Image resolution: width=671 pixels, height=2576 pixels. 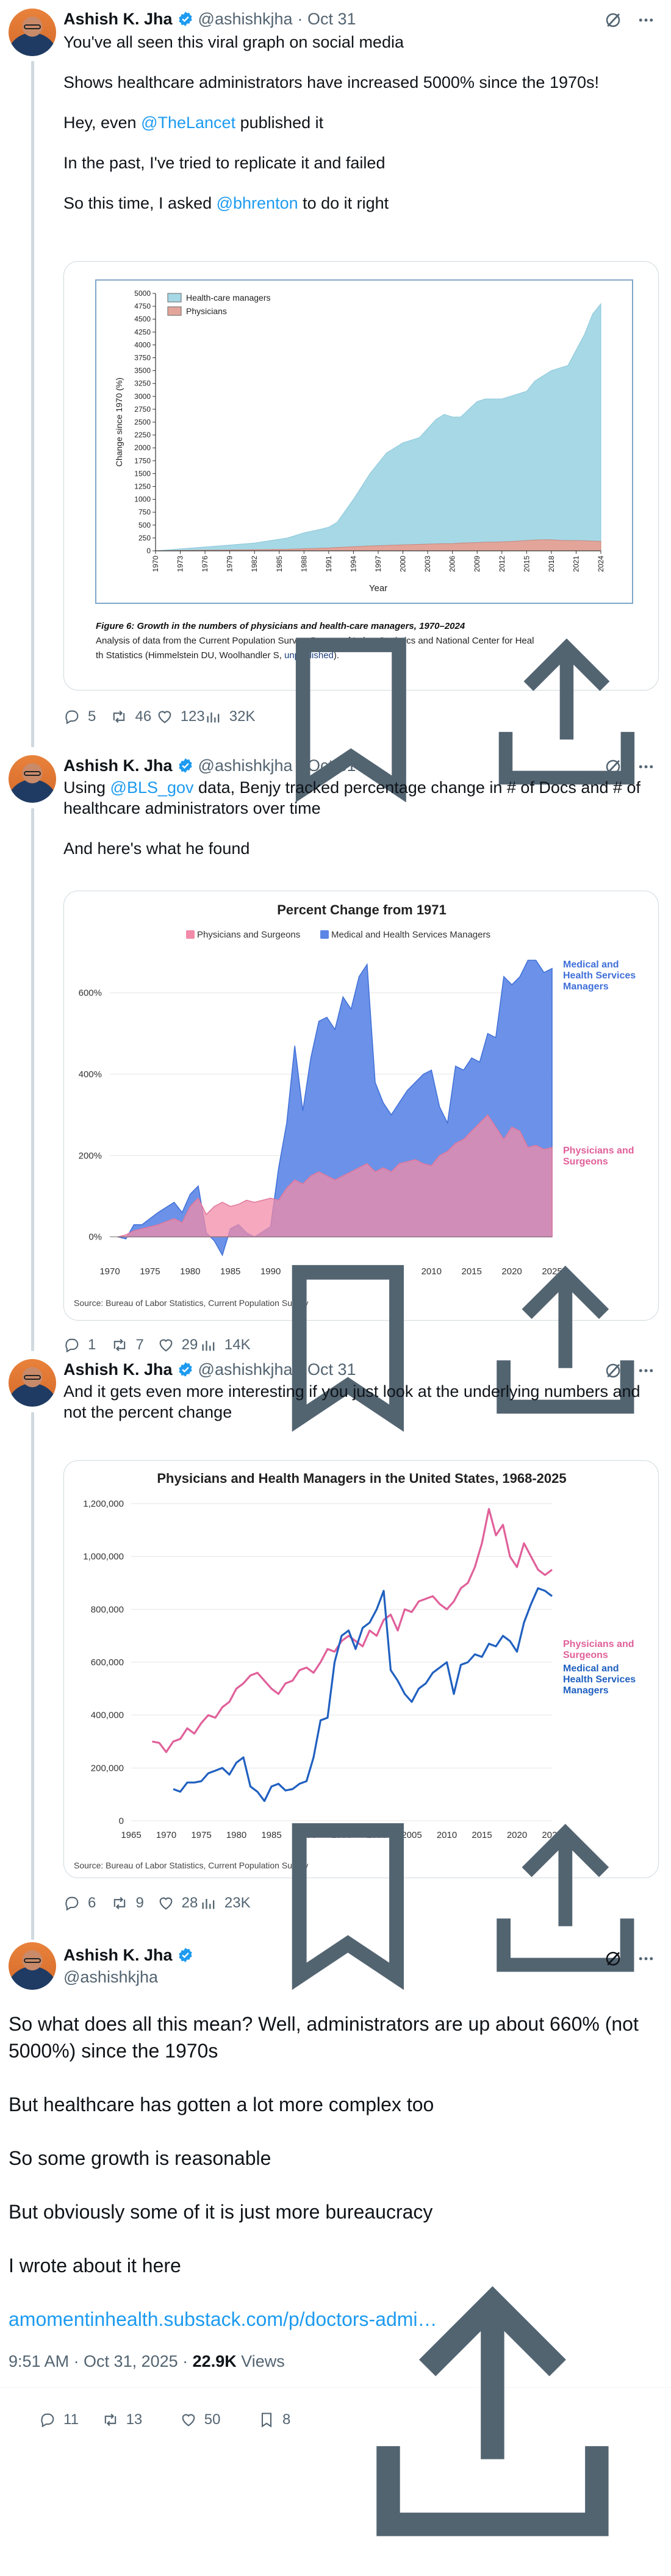 I want to click on like-button: 50, so click(x=219, y=2420).